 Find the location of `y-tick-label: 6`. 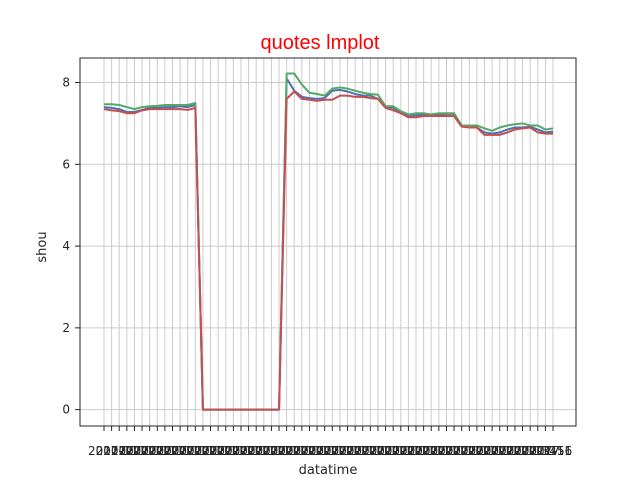

y-tick-label: 6 is located at coordinates (66, 164).